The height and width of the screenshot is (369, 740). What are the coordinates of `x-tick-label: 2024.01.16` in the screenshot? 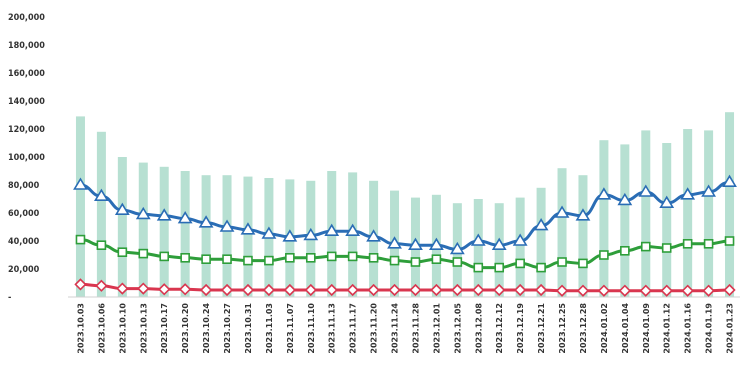 It's located at (688, 328).